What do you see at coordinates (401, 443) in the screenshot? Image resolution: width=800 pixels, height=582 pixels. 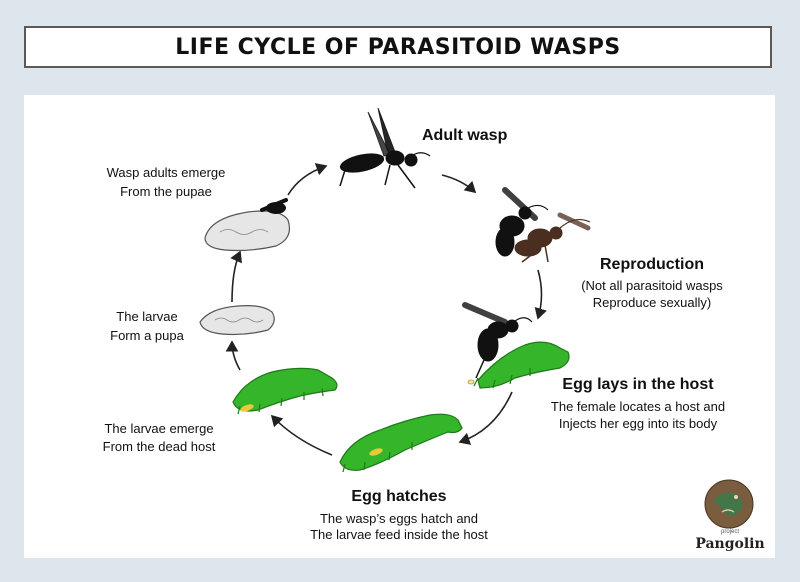 I see `hatching-caterpillar-icon` at bounding box center [401, 443].